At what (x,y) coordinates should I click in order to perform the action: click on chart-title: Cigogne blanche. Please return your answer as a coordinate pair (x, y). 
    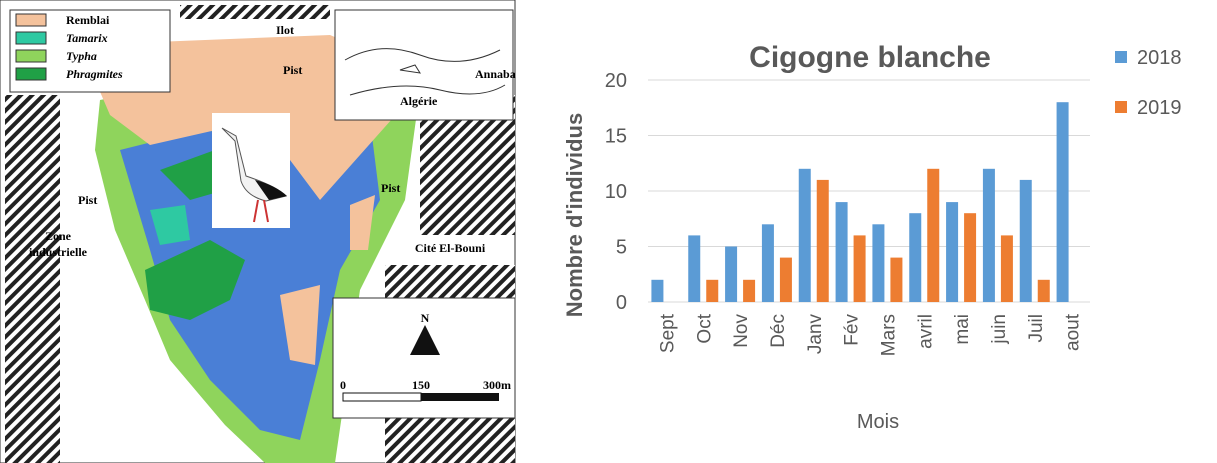
    Looking at the image, I should click on (870, 57).